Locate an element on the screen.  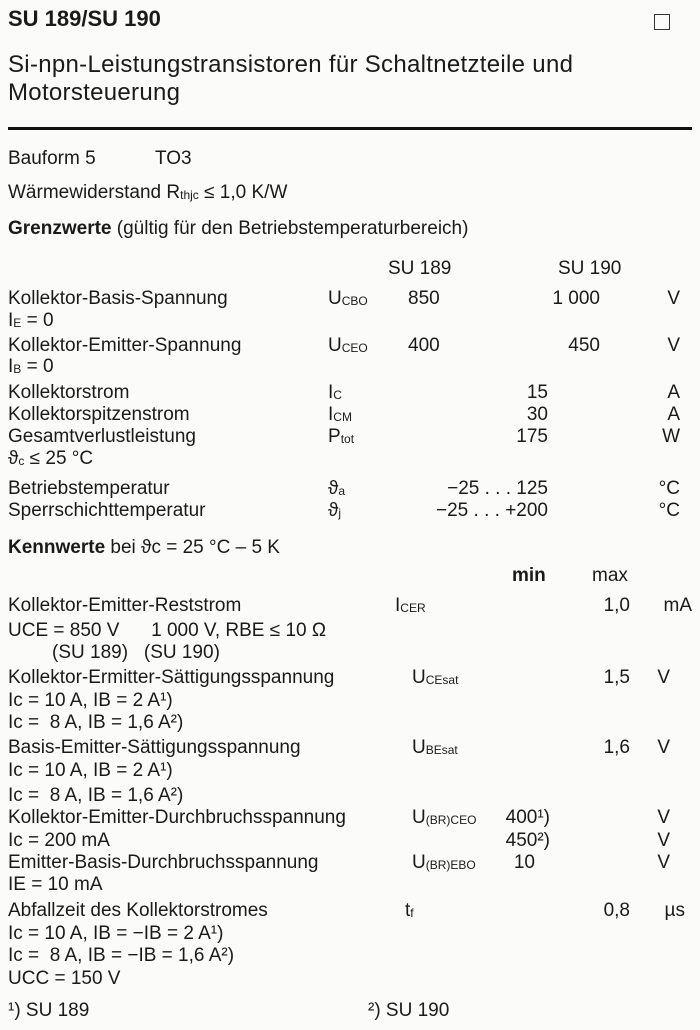
package-label: Bauform 5 is located at coordinates (52, 158).